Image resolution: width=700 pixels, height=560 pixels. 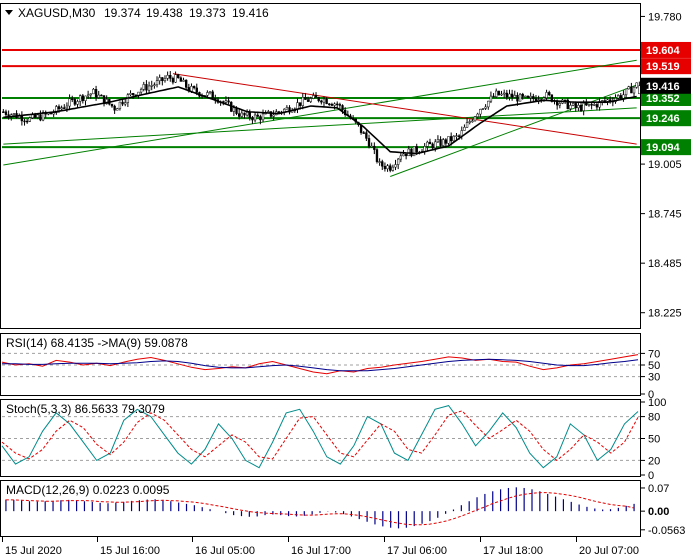 What do you see at coordinates (33, 551) in the screenshot?
I see `time-axis-label: 15 Jul 2020` at bounding box center [33, 551].